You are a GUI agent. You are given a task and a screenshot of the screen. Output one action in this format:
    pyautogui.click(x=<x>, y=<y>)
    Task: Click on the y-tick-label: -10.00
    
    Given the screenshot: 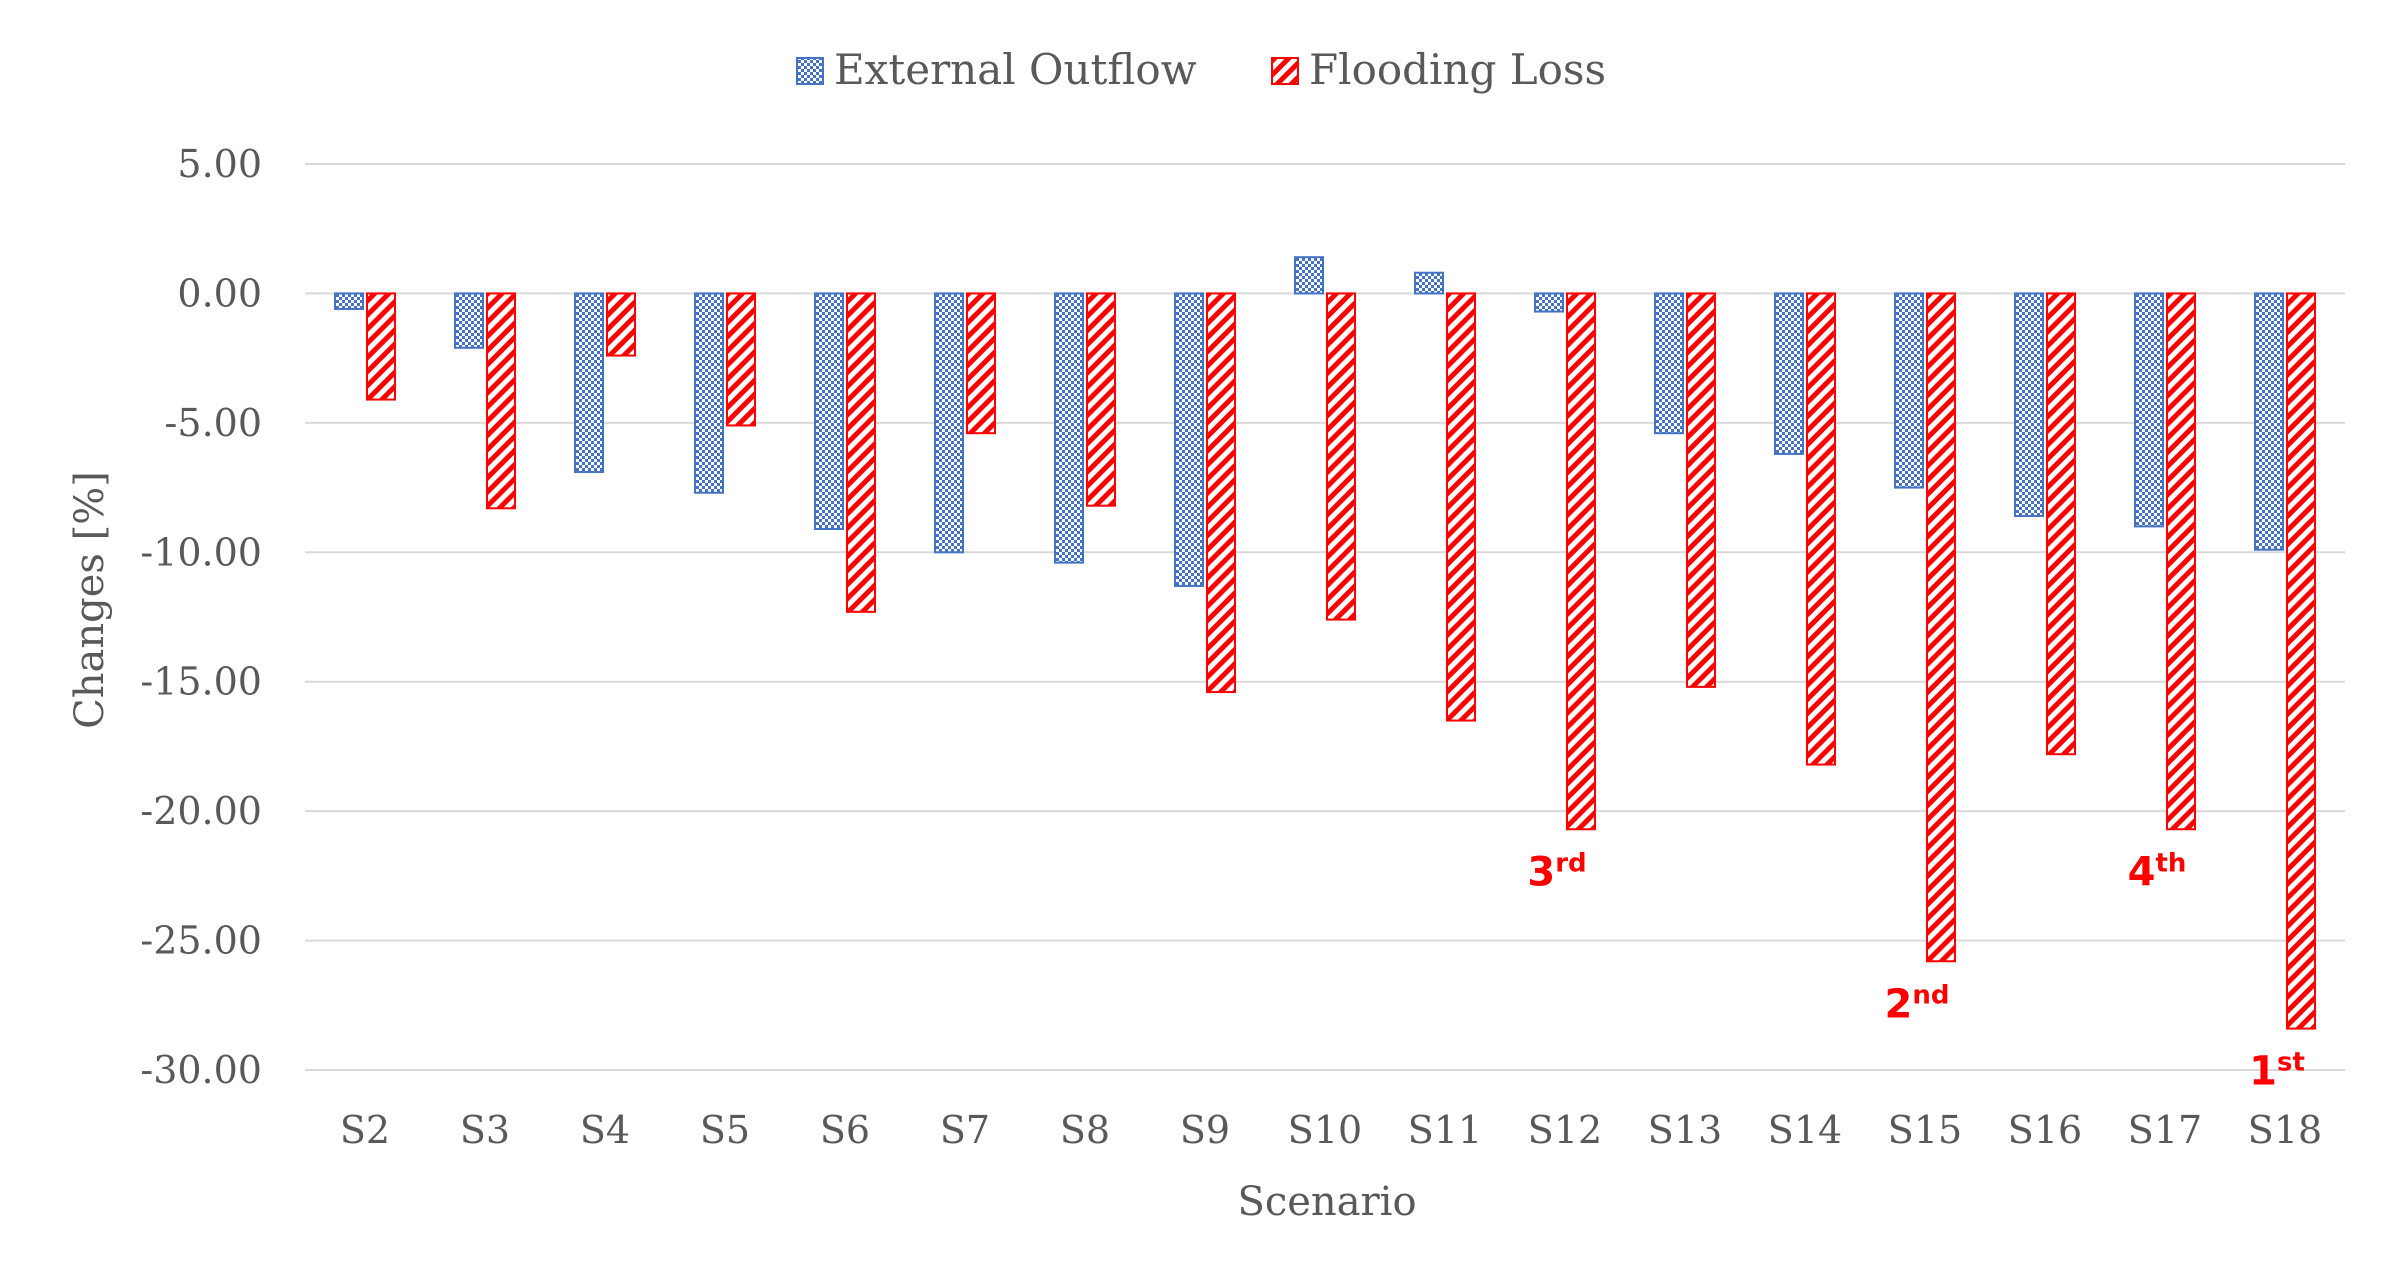 What is the action you would take?
    pyautogui.click(x=201, y=552)
    